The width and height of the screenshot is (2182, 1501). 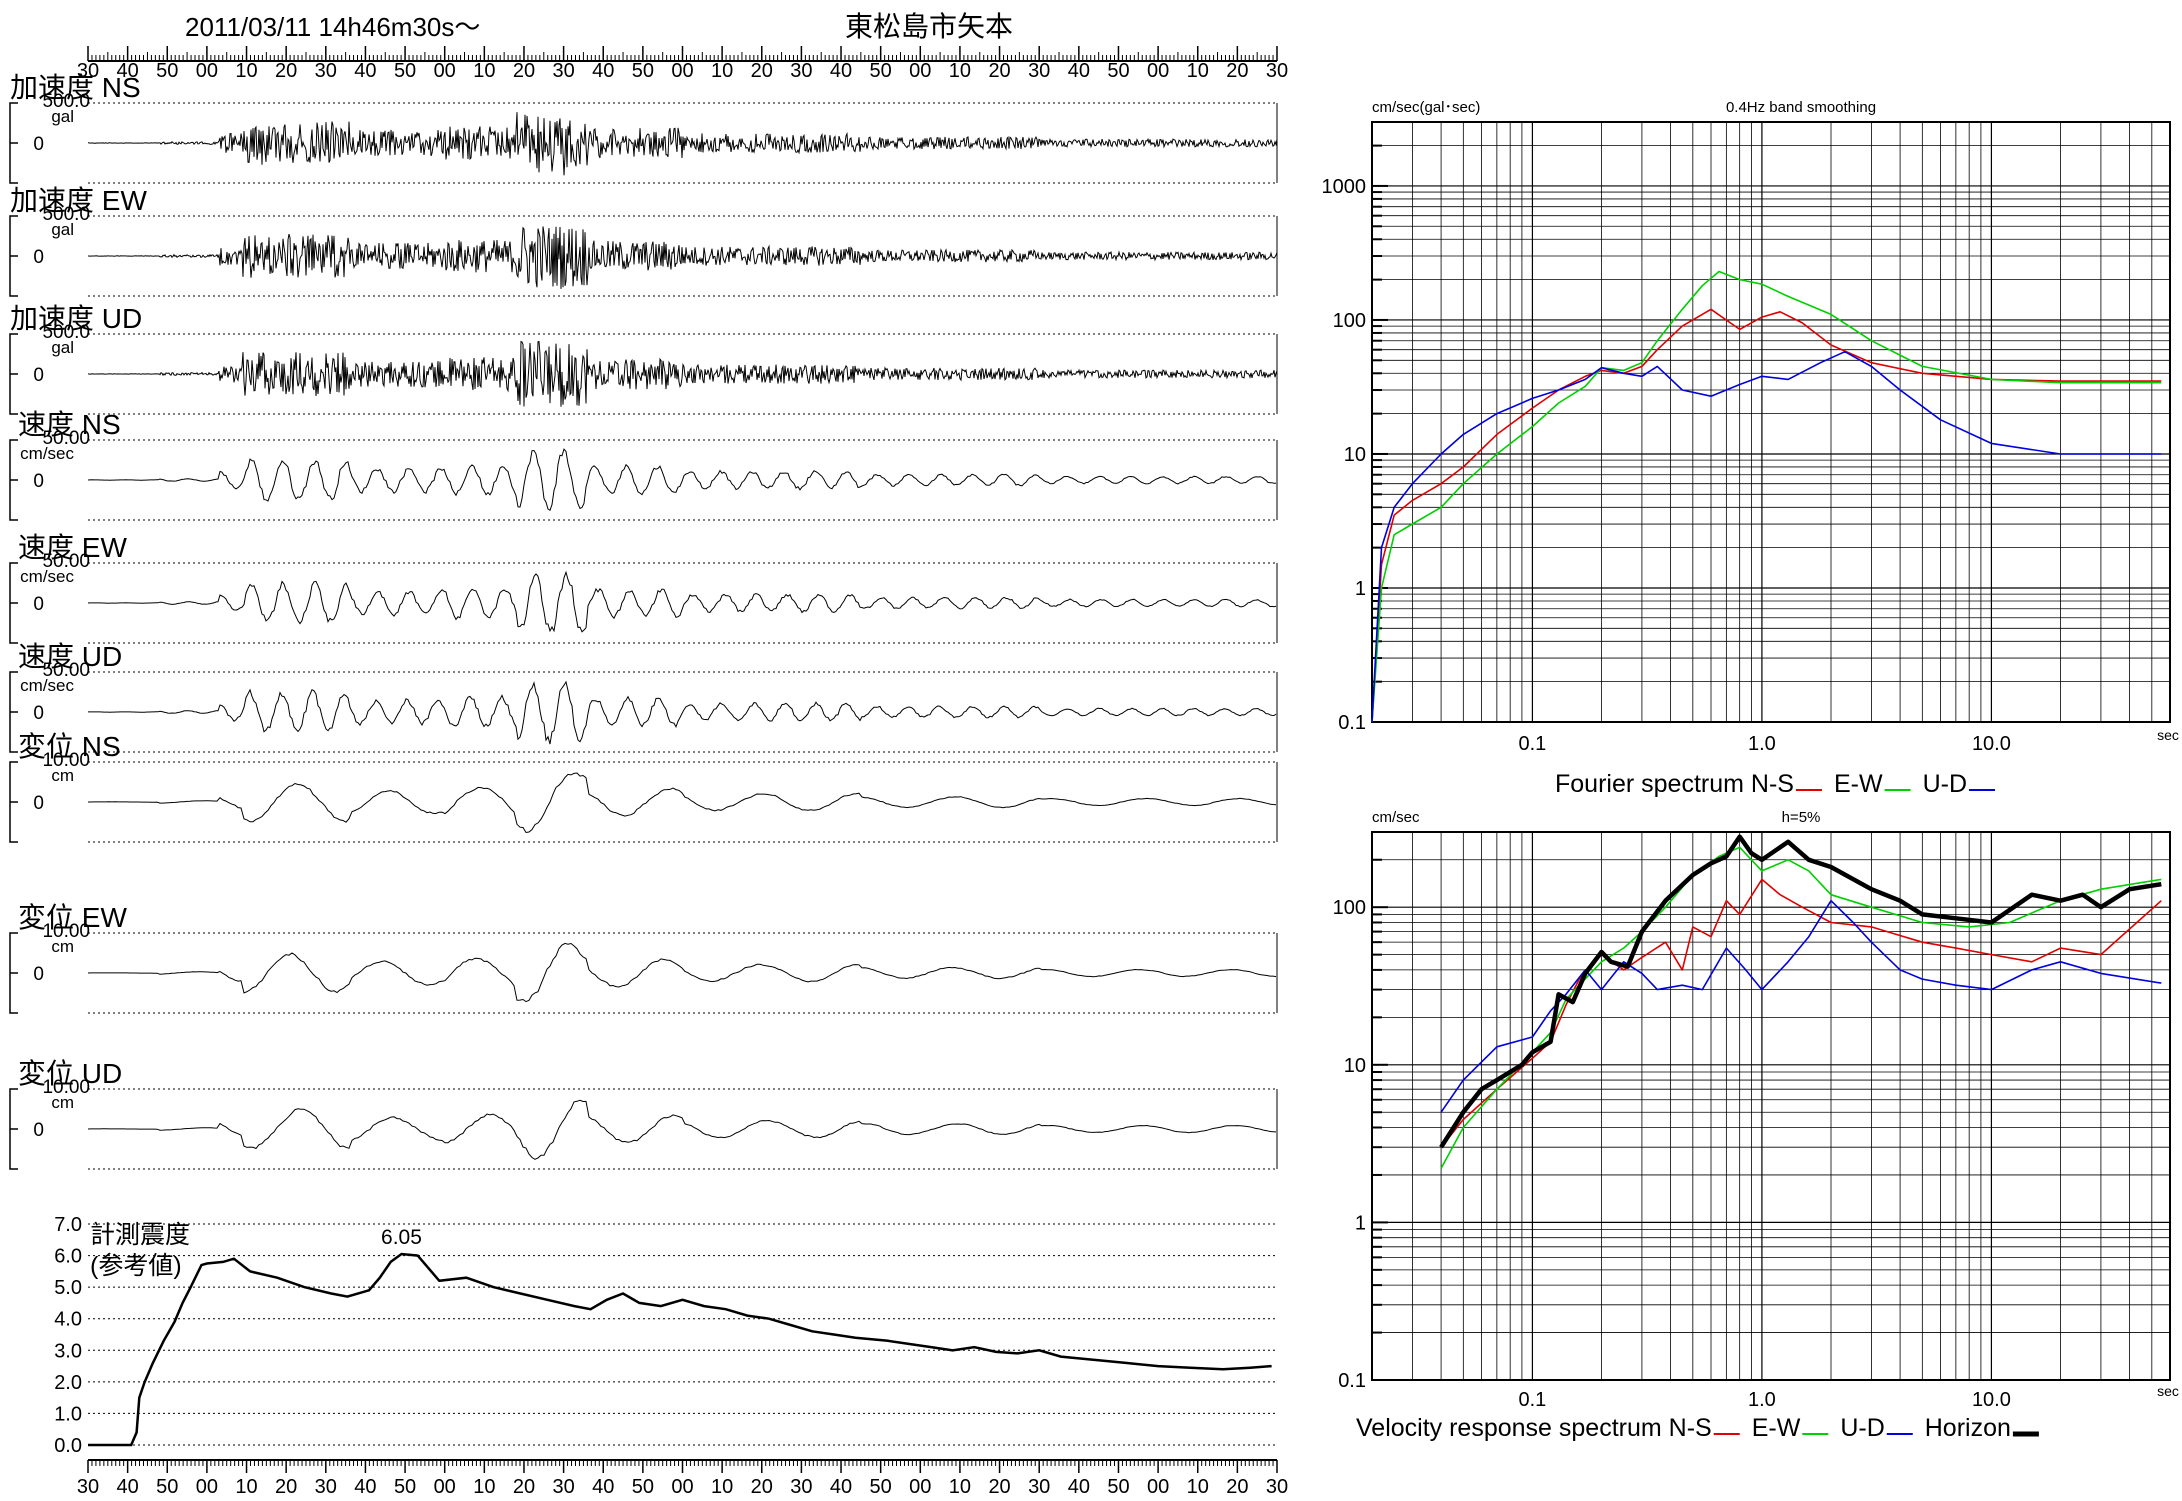 I want to click on intensity-x-tick-label: 10, so click(x=484, y=1487).